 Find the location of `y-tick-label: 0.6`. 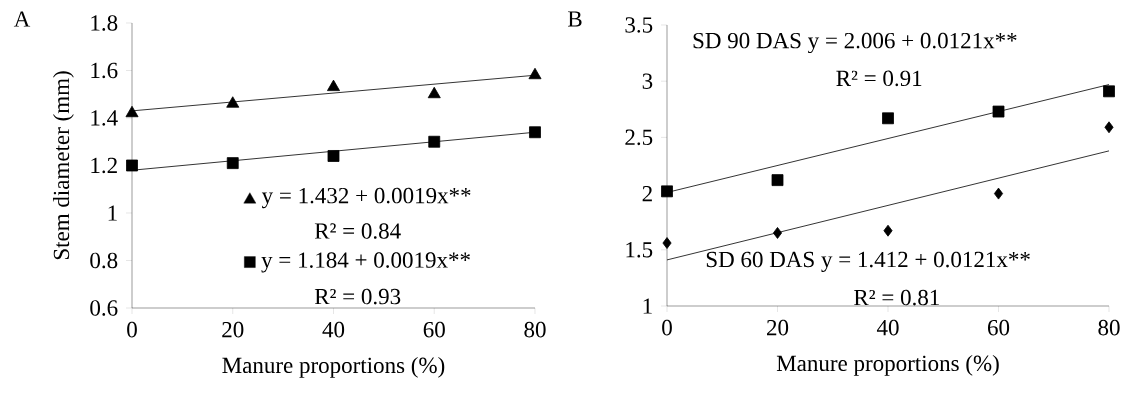

y-tick-label: 0.6 is located at coordinates (104, 308).